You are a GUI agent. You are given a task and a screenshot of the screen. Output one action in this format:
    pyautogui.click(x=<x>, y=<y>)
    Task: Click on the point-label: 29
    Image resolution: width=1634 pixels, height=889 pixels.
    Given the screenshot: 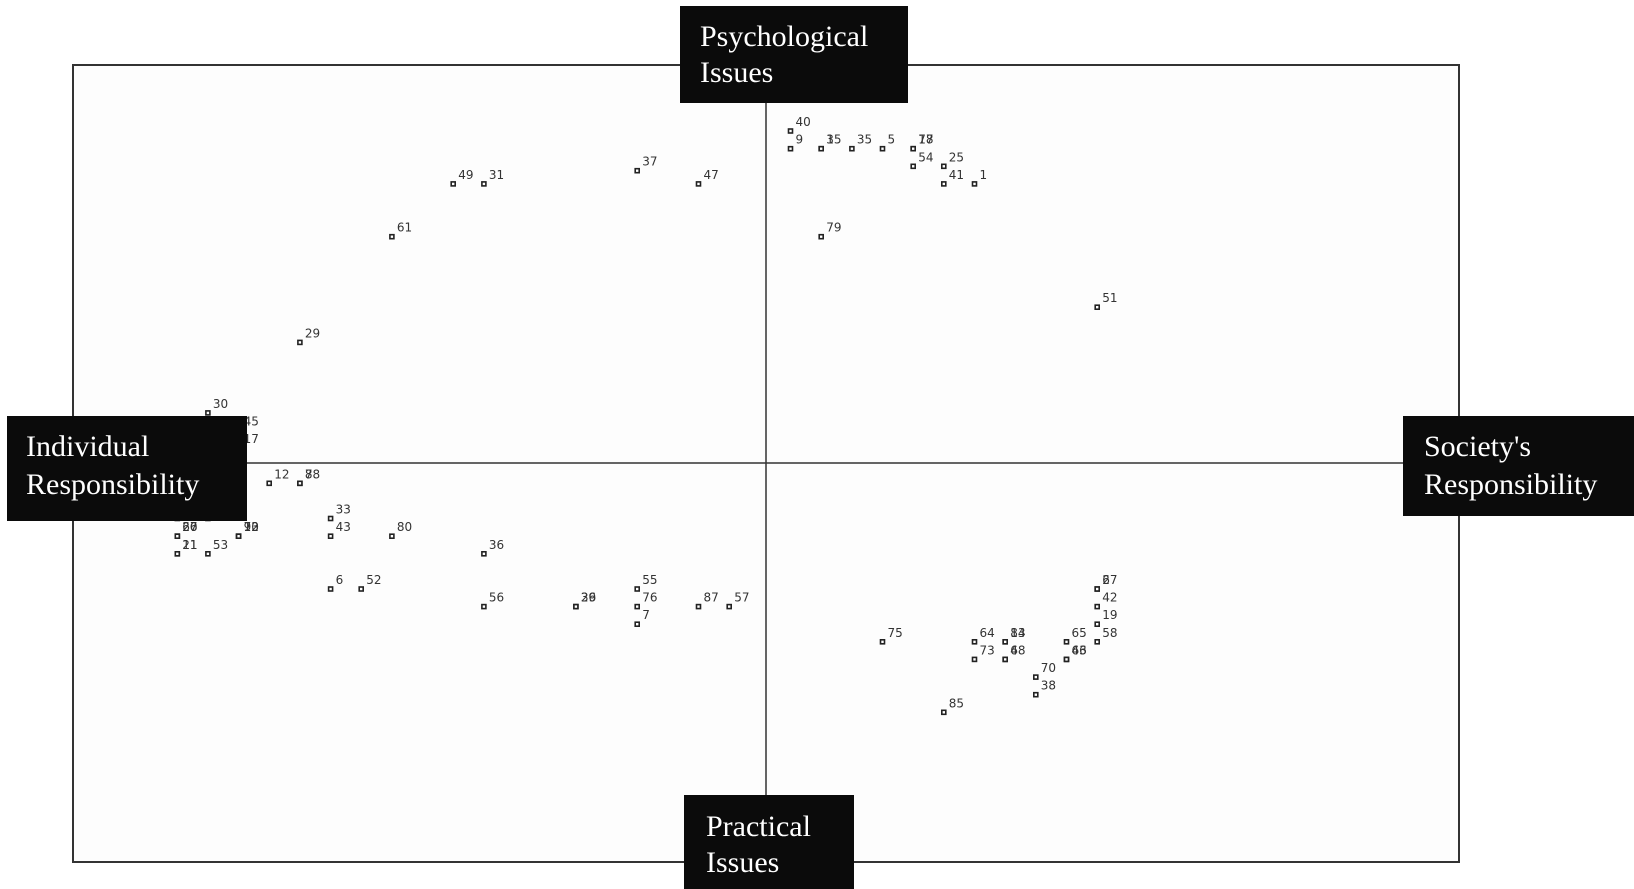 What is the action you would take?
    pyautogui.click(x=312, y=333)
    